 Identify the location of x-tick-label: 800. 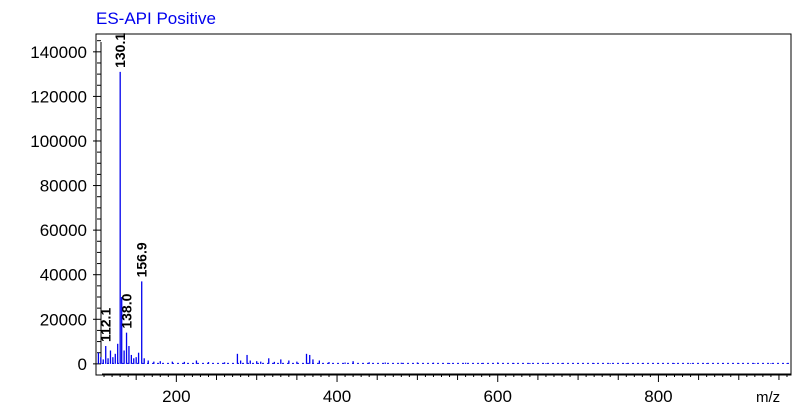
(658, 396).